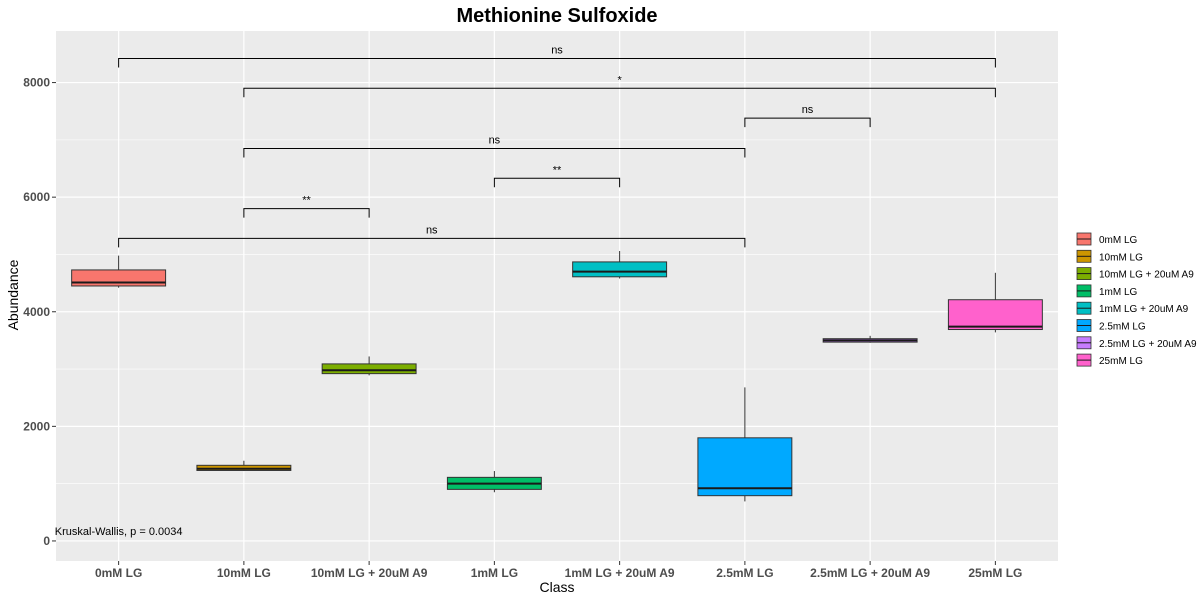  What do you see at coordinates (1144, 309) in the screenshot?
I see `legend-label: 1mM LG + 20uM A9` at bounding box center [1144, 309].